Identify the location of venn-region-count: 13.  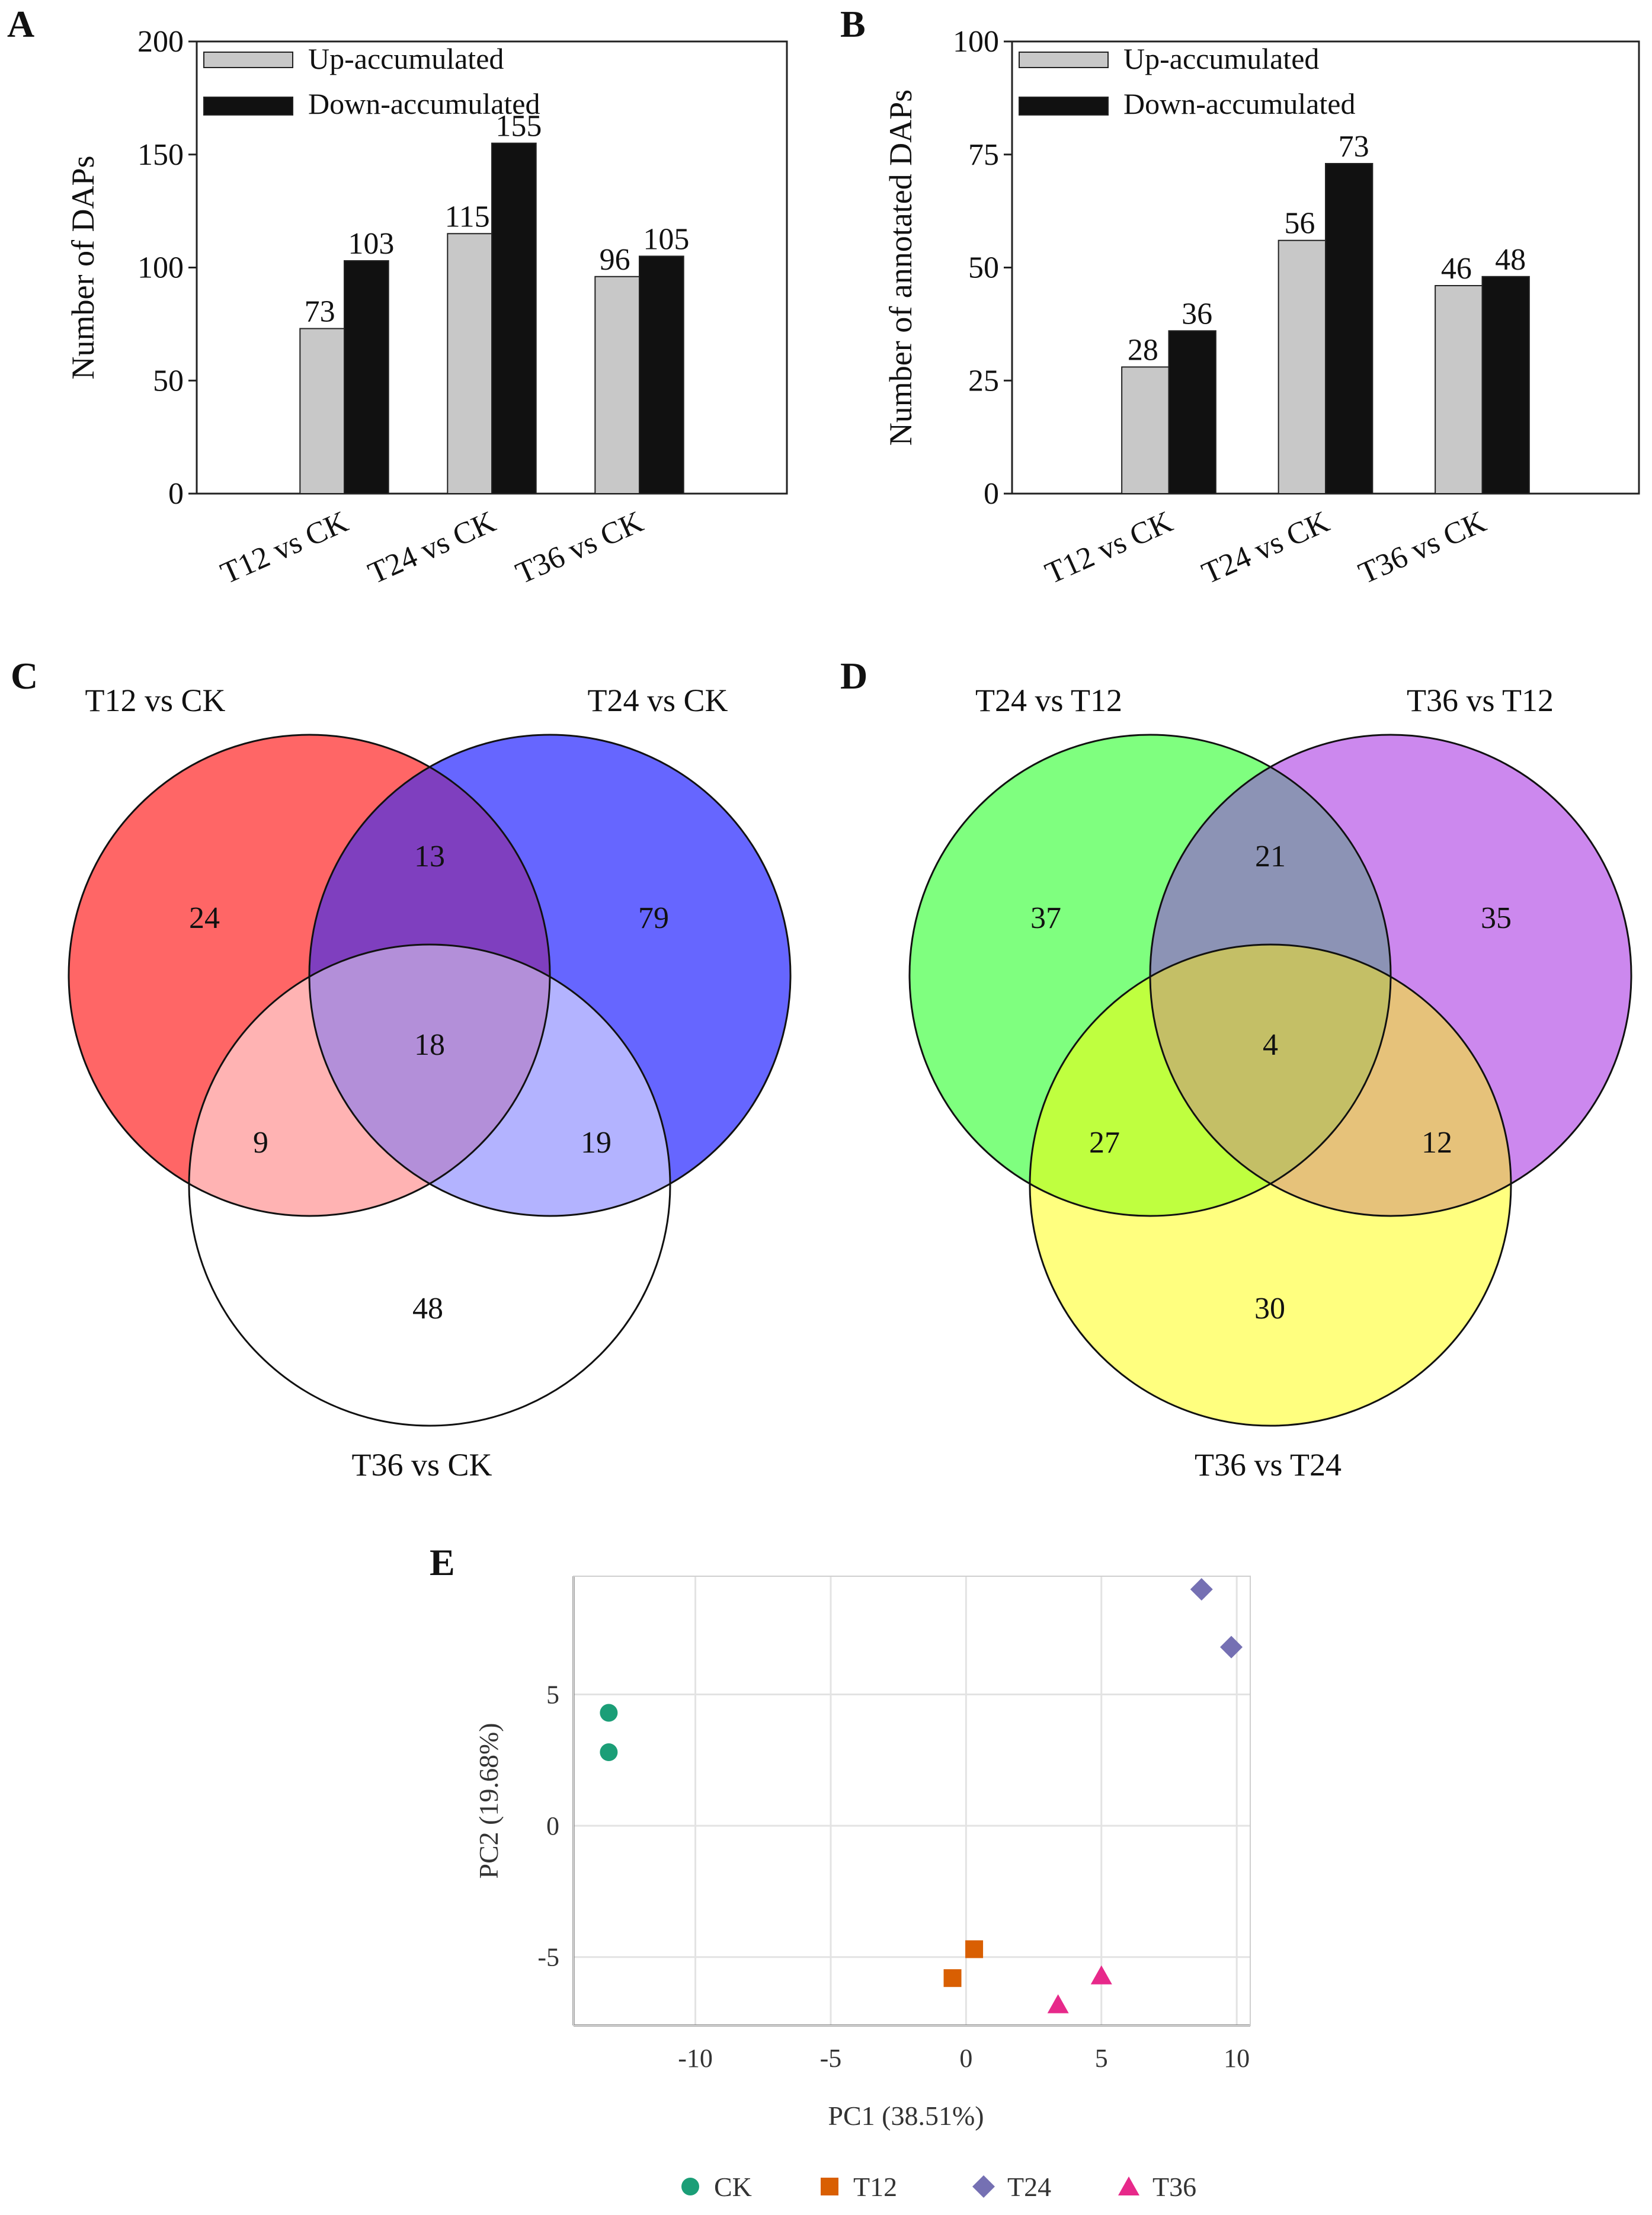
(429, 857).